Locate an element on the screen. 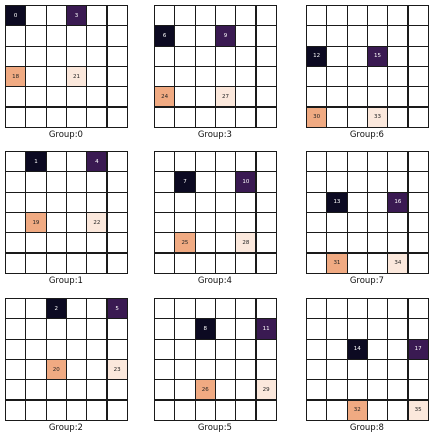  cell-value: 18 is located at coordinates (16, 76).